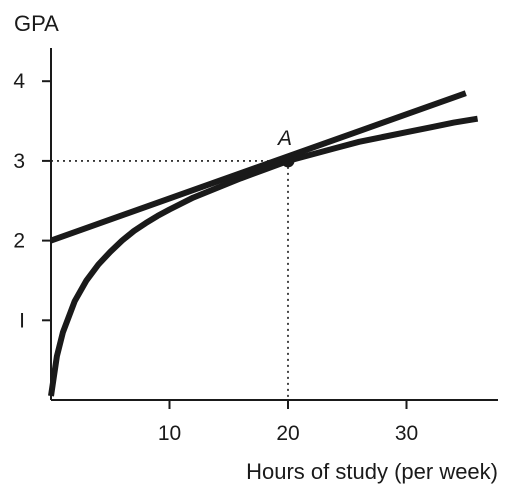 The image size is (505, 494). What do you see at coordinates (19, 161) in the screenshot?
I see `y-tick-label-3: 3` at bounding box center [19, 161].